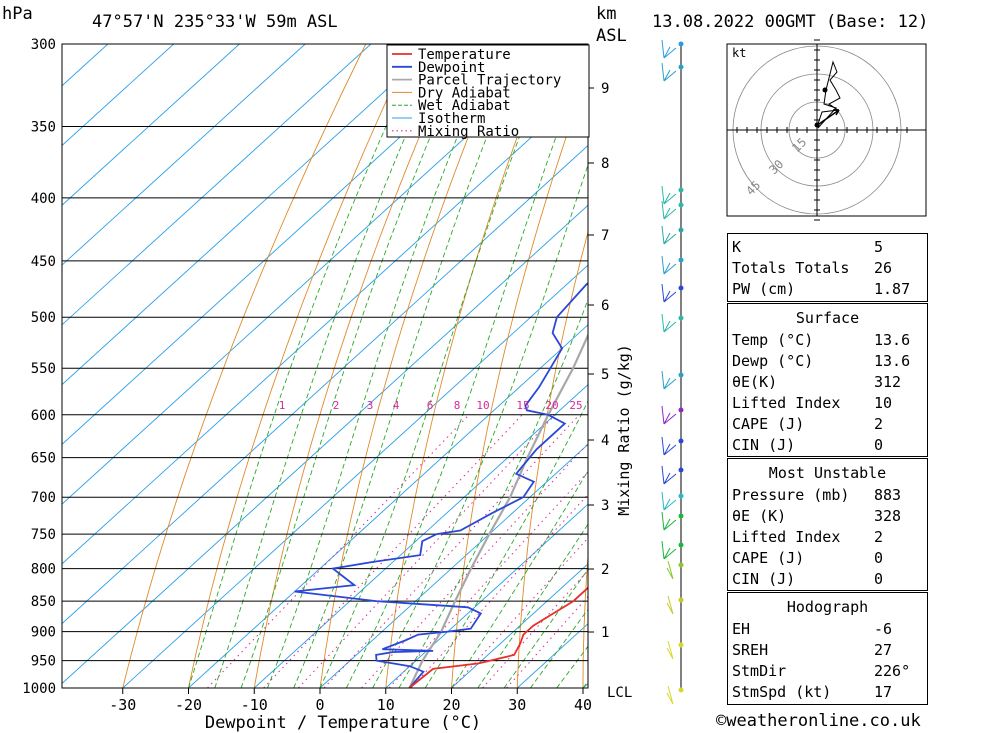 The image size is (1000, 733). What do you see at coordinates (883, 650) in the screenshot?
I see `hodo-value: 27` at bounding box center [883, 650].